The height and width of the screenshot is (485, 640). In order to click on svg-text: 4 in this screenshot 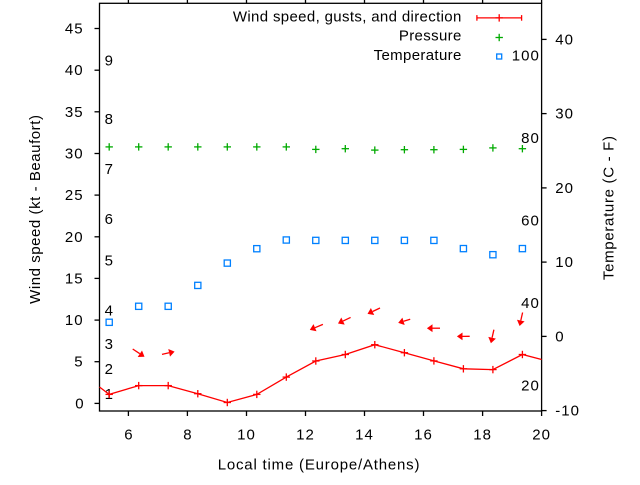, I will do `click(109, 311)`.